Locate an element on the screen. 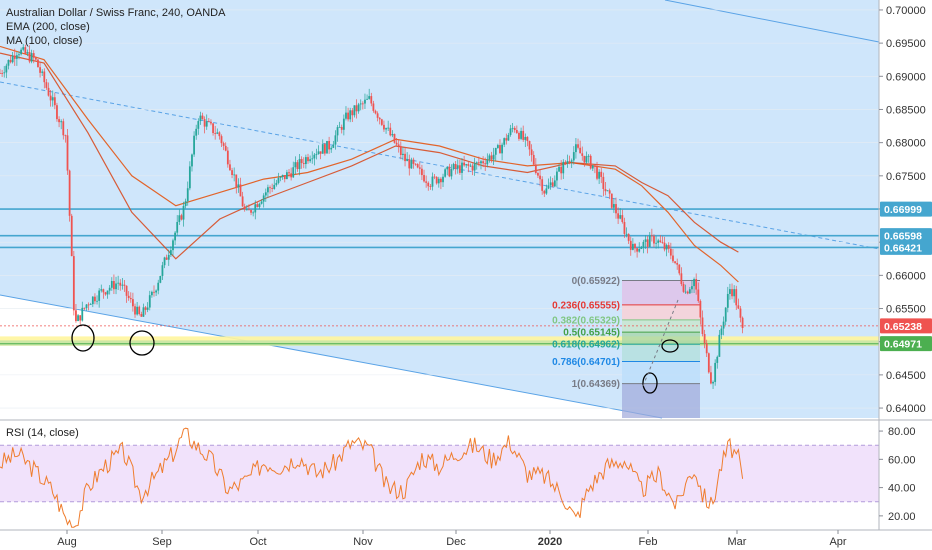 Image resolution: width=932 pixels, height=550 pixels. time-axis: Aug Sep Oct Nov Dec 2020 Feb Mar Apr is located at coordinates (466, 538).